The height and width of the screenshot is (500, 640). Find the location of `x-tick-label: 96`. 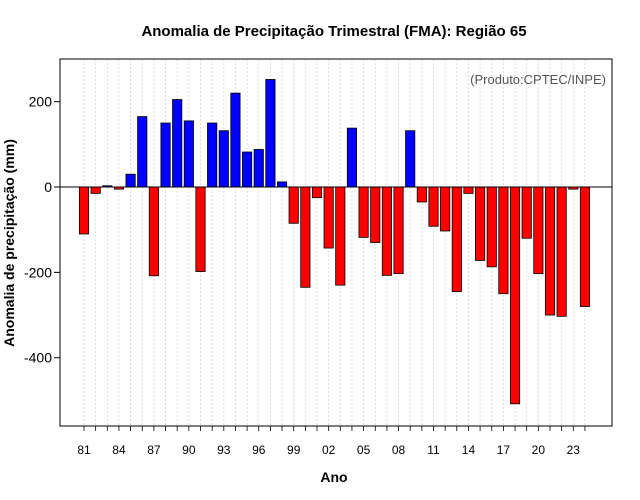

x-tick-label: 96 is located at coordinates (259, 450).